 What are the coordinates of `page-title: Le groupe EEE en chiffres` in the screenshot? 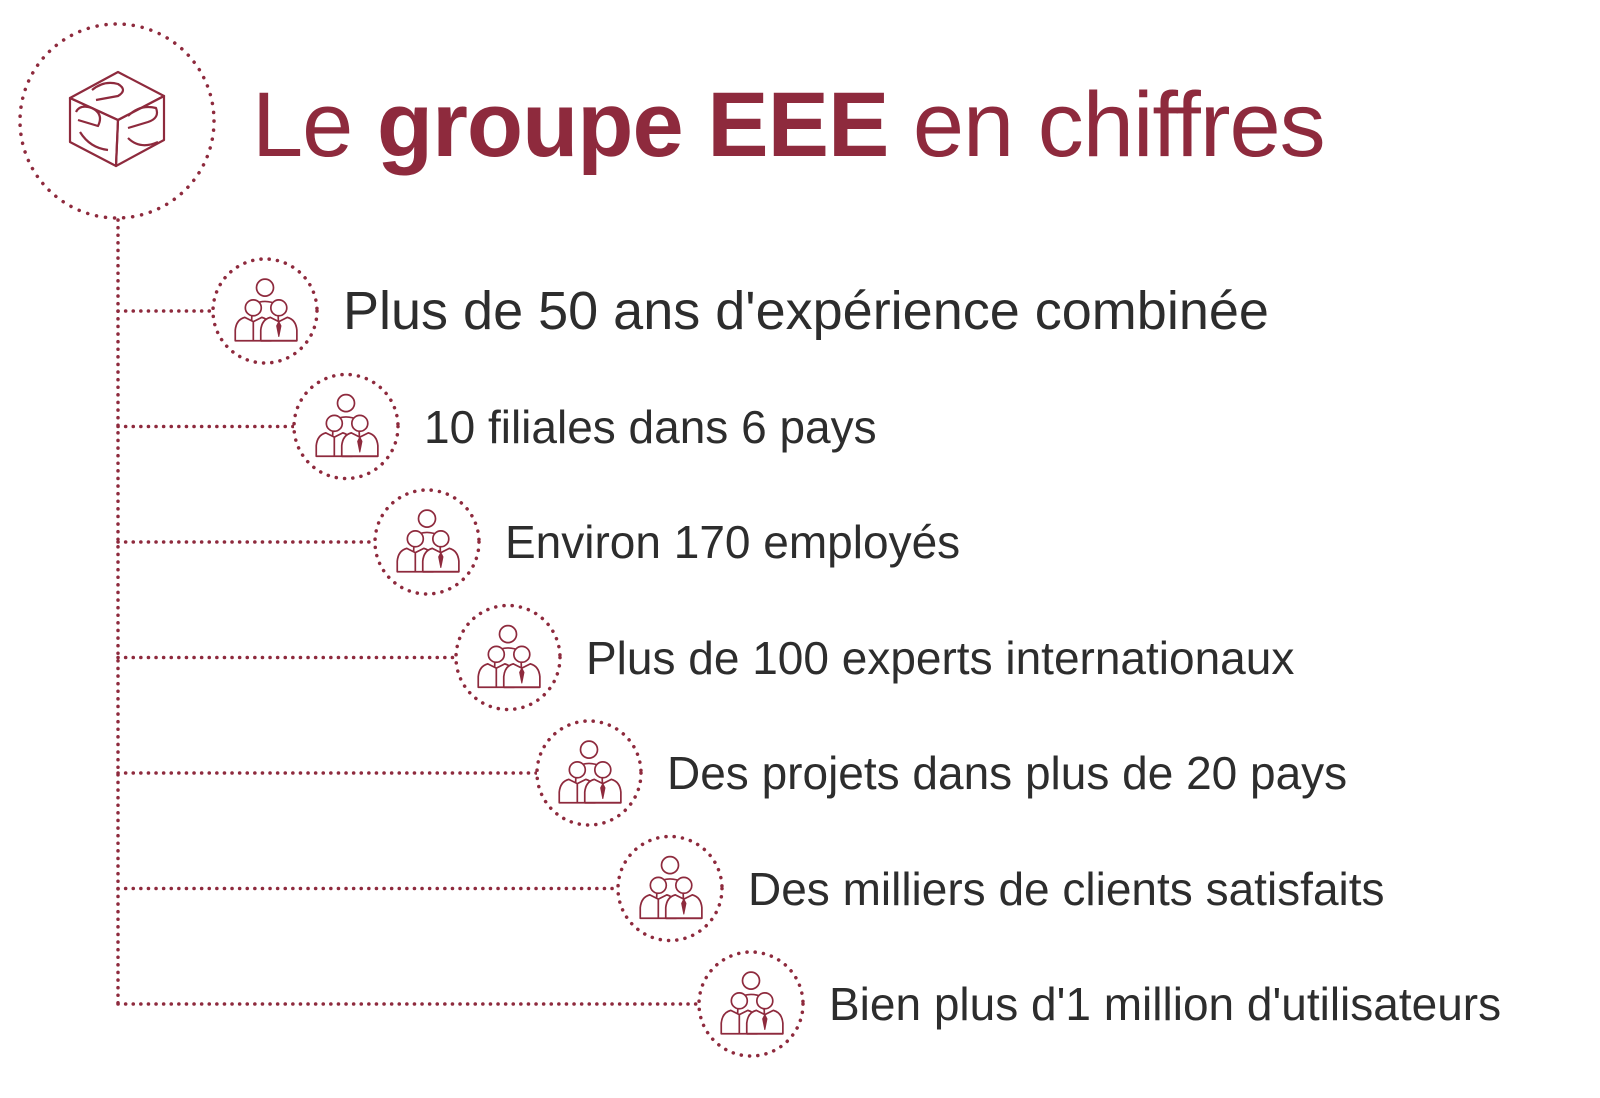 It's located at (789, 125).